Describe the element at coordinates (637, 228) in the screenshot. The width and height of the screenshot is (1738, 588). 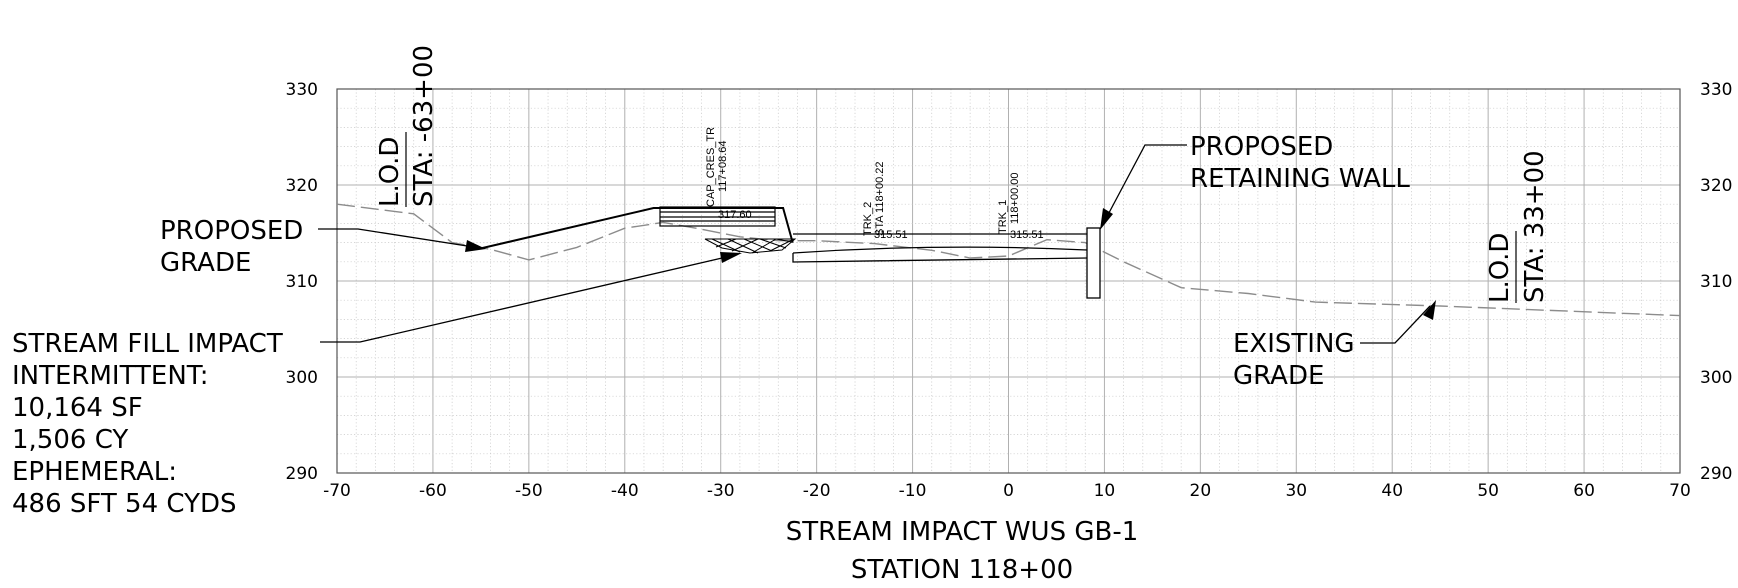
I see `proposed-grade-line` at that location.